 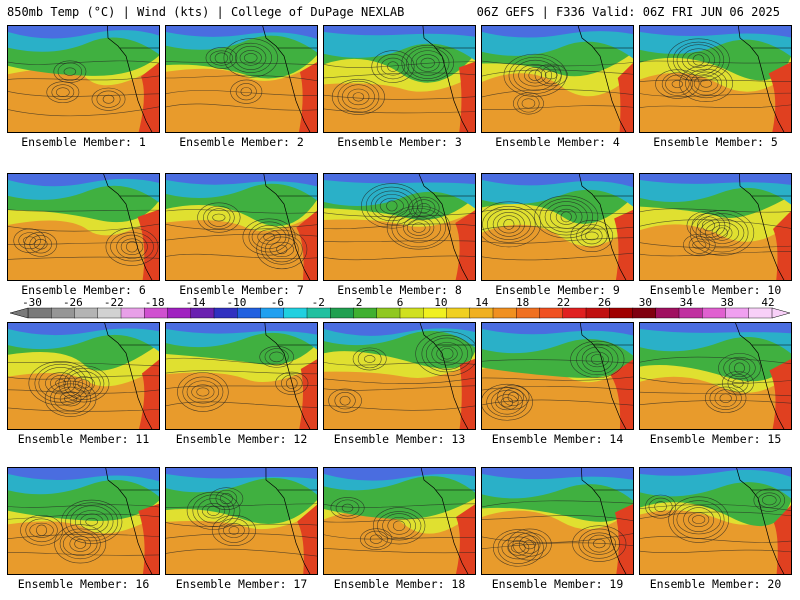 I want to click on ensemble-member-label: Ensemble Member: 13, so click(x=399, y=439).